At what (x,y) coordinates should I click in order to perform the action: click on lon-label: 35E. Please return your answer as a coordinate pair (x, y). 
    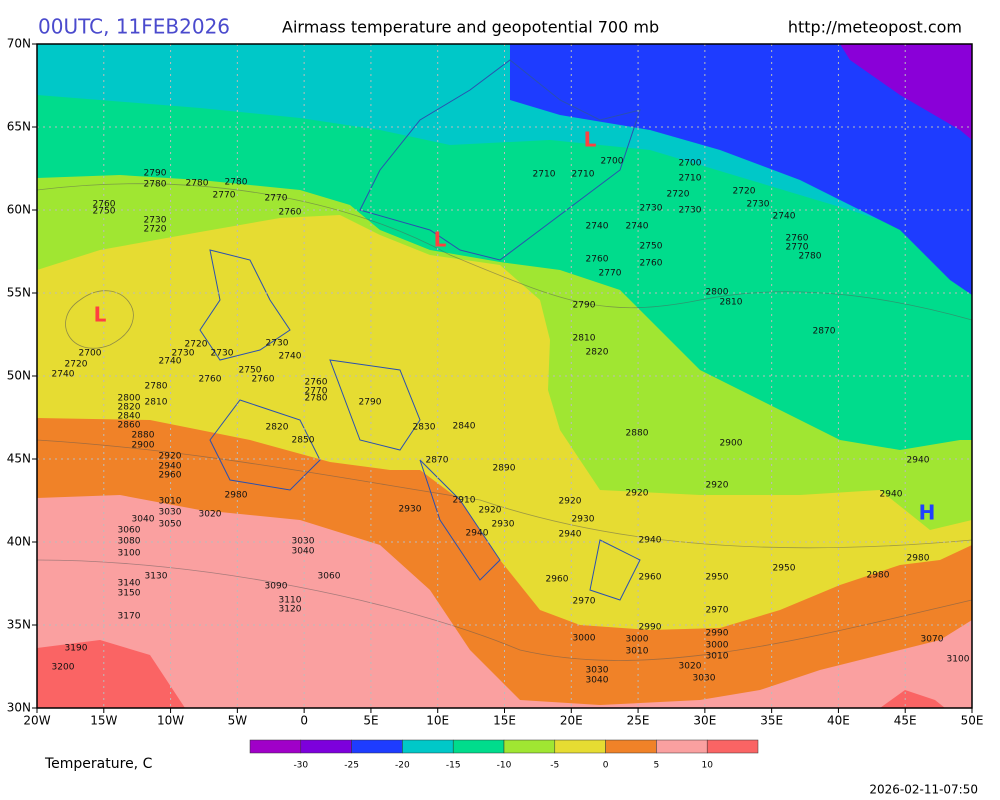
    Looking at the image, I should click on (771, 721).